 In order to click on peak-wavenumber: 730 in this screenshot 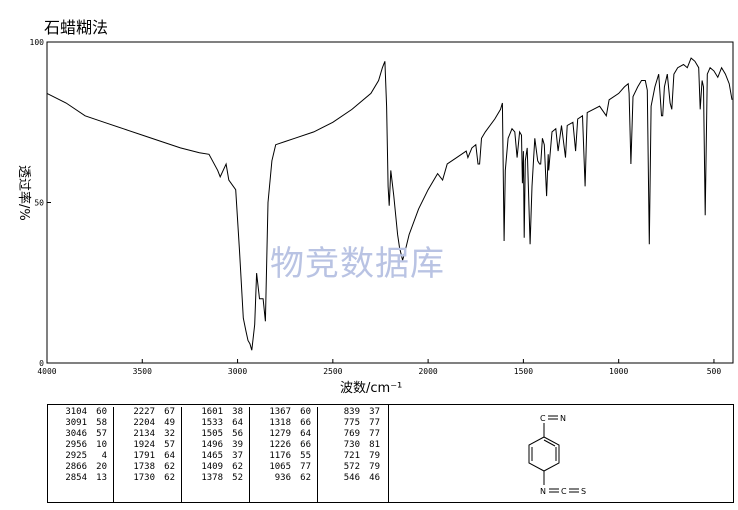, I will do `click(351, 445)`.